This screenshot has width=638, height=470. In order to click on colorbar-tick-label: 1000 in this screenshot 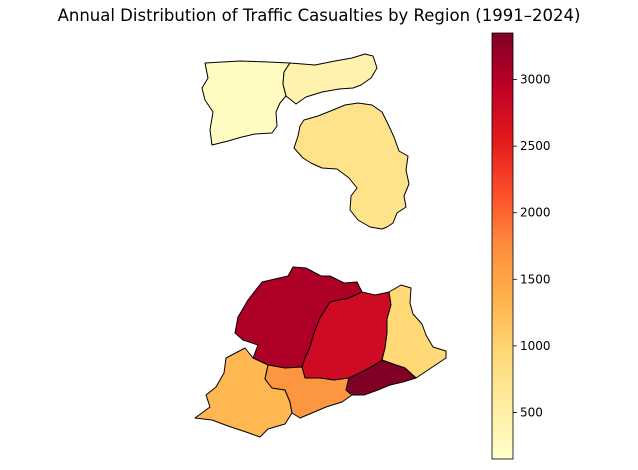, I will do `click(535, 346)`.